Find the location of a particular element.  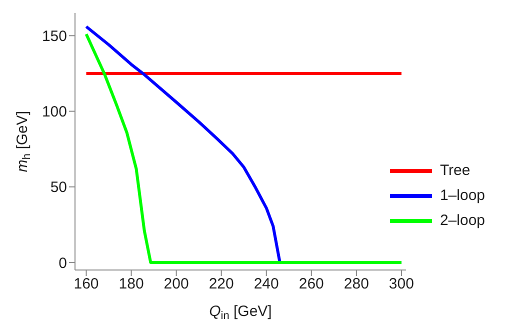

legend-label: 1–loop is located at coordinates (462, 195).